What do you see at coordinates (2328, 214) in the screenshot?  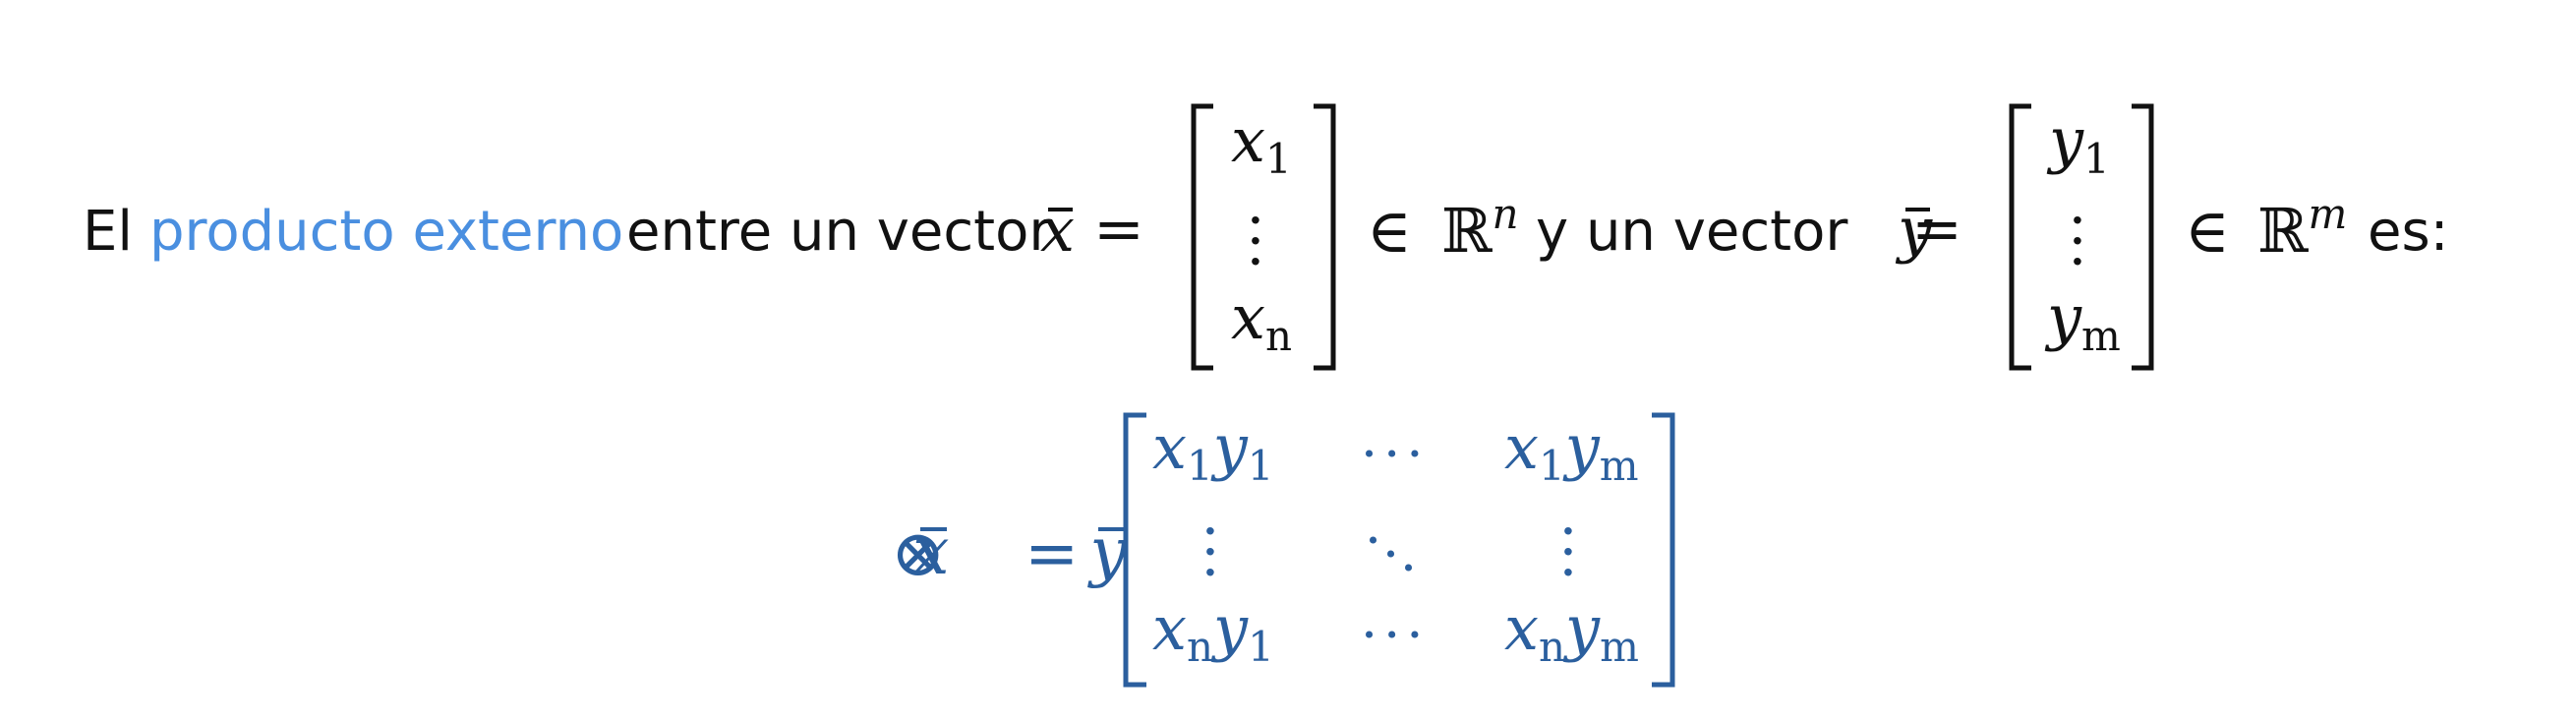 I see `dim-m: m` at bounding box center [2328, 214].